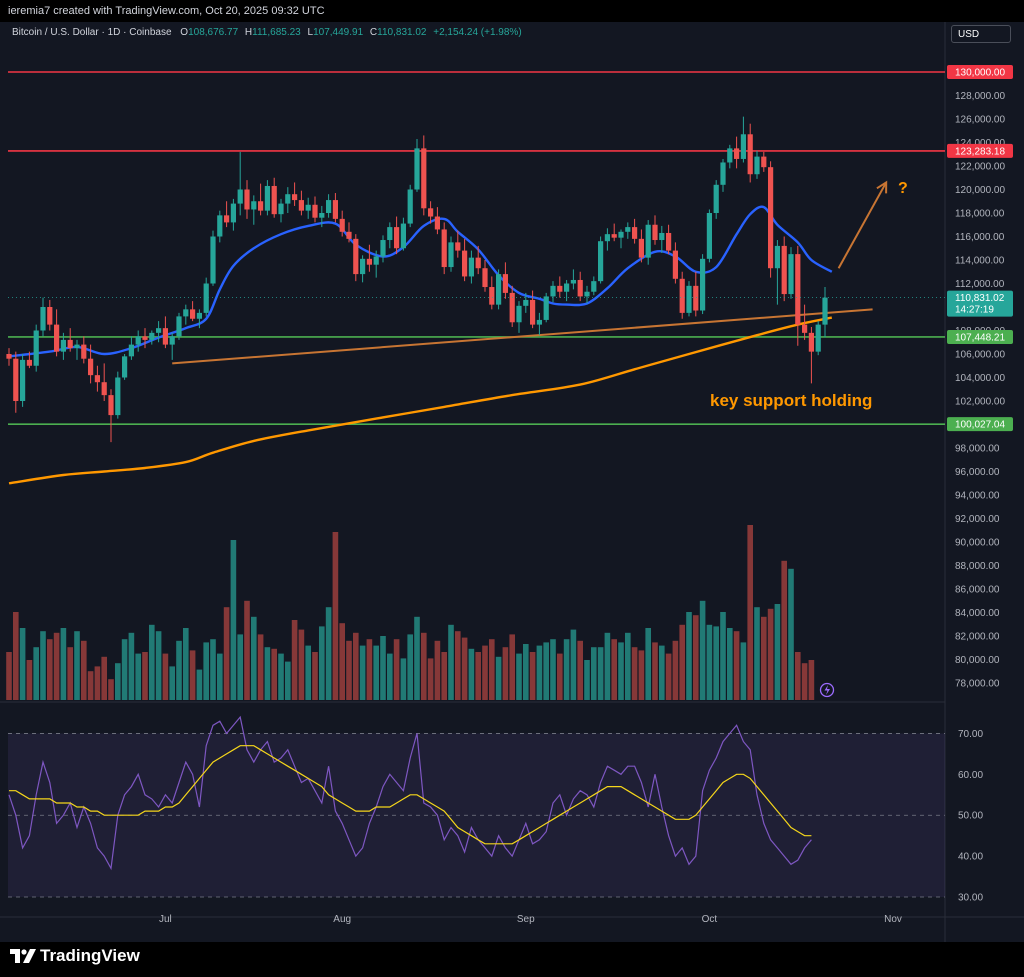  I want to click on price-tick-label: 128,000.00, so click(980, 96).